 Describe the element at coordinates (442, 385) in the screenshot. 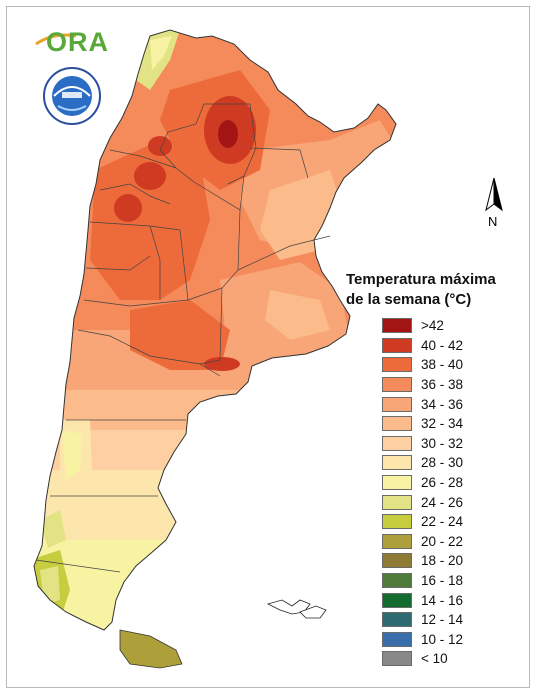

I see `legend-label: 36 - 38` at that location.